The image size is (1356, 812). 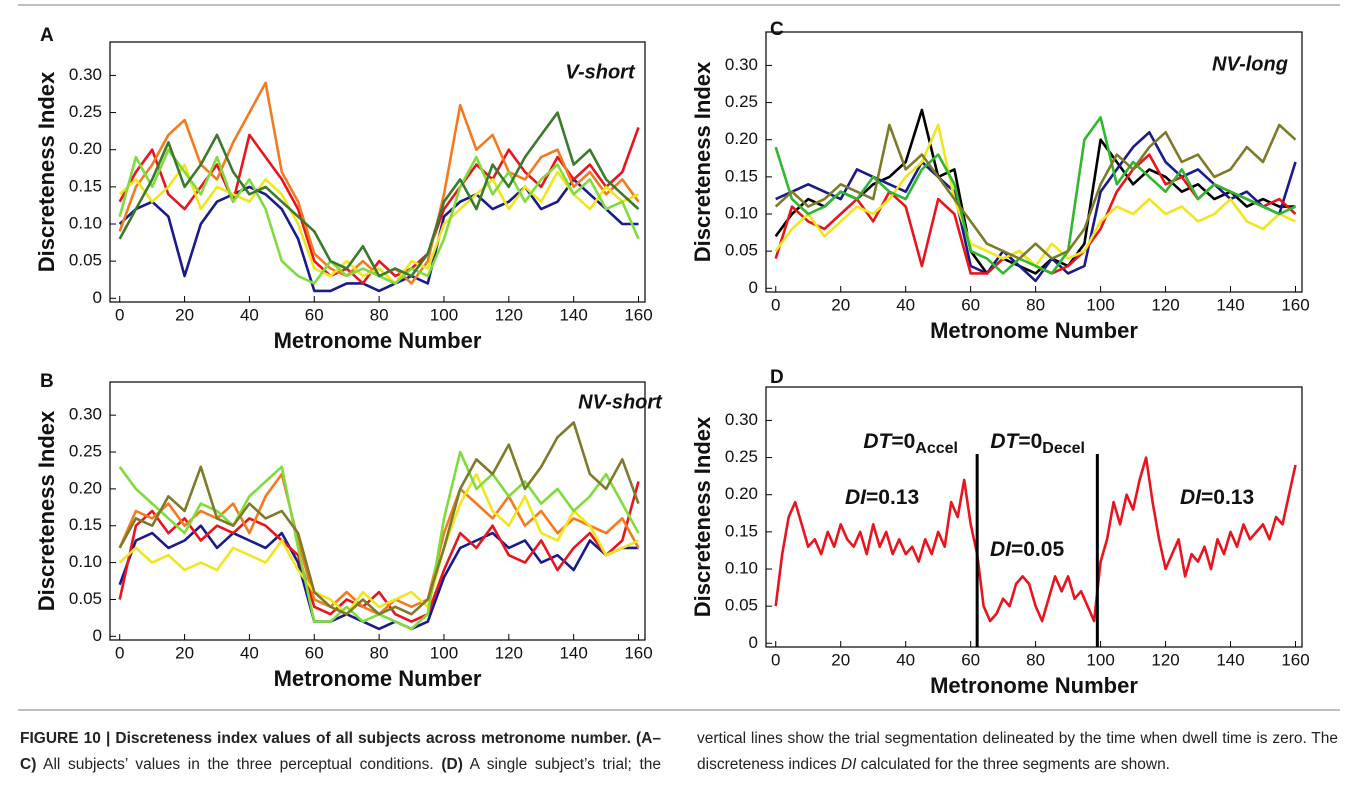 I want to click on caption-run: (D), so click(x=452, y=764).